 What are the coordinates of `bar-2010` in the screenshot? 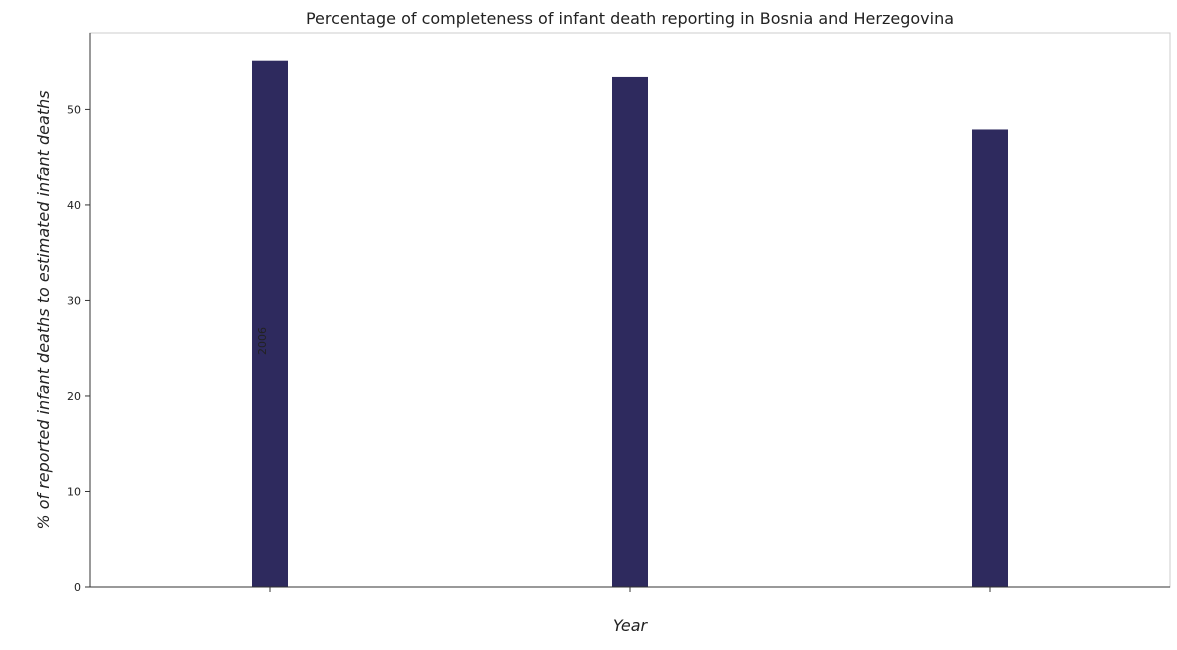 It's located at (990, 358).